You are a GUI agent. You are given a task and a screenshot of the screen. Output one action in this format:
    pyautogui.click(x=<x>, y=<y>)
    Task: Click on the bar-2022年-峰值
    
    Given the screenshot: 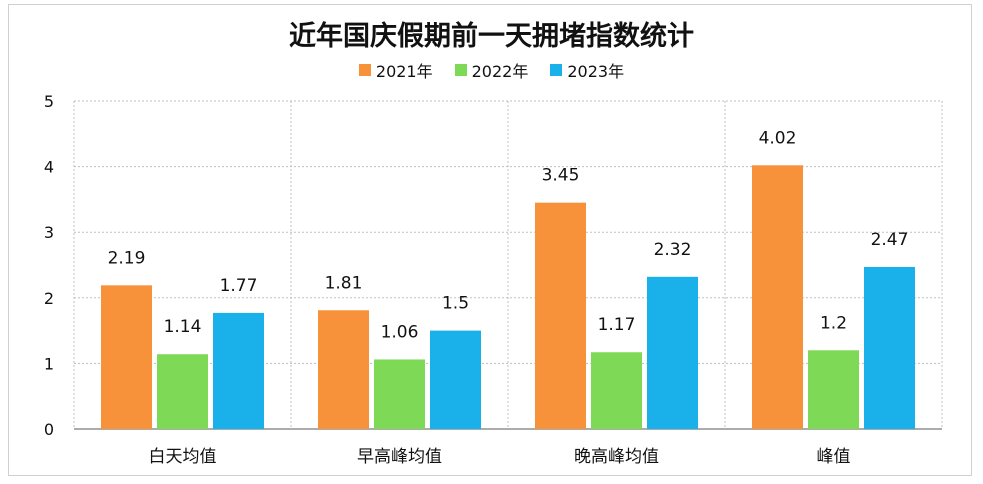 What is the action you would take?
    pyautogui.click(x=833, y=389)
    